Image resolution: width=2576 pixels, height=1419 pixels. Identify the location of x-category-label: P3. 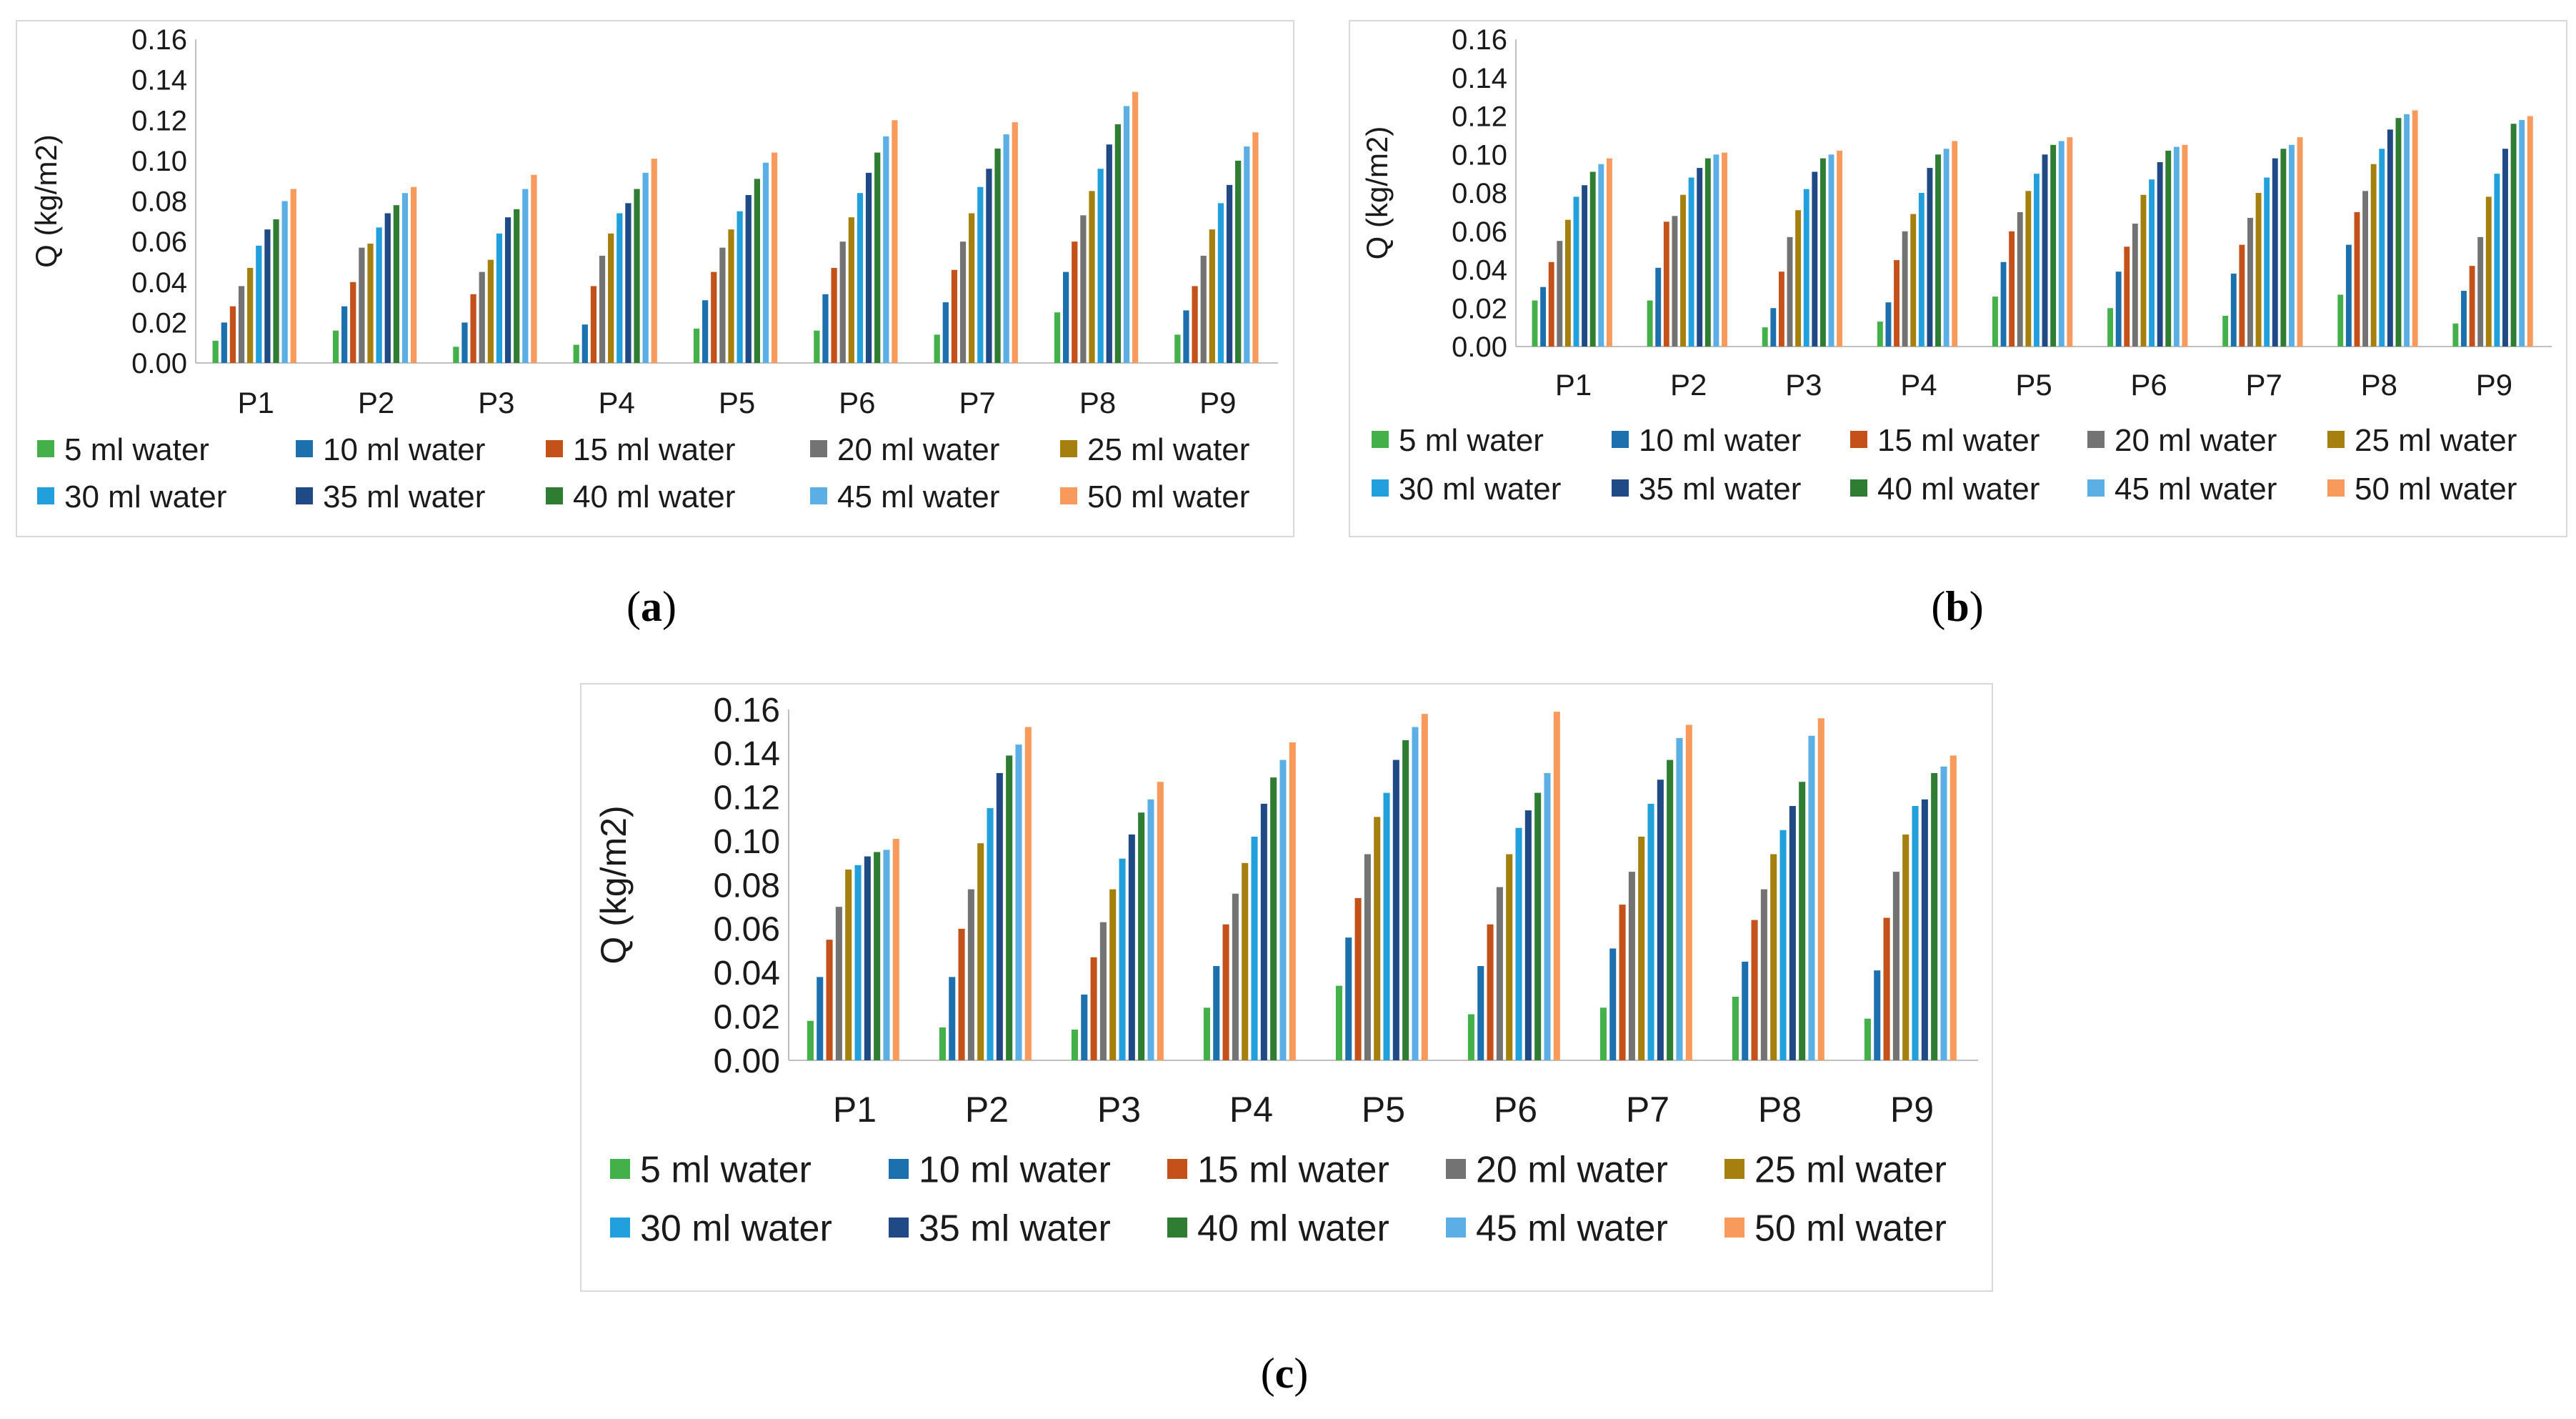
(1804, 385).